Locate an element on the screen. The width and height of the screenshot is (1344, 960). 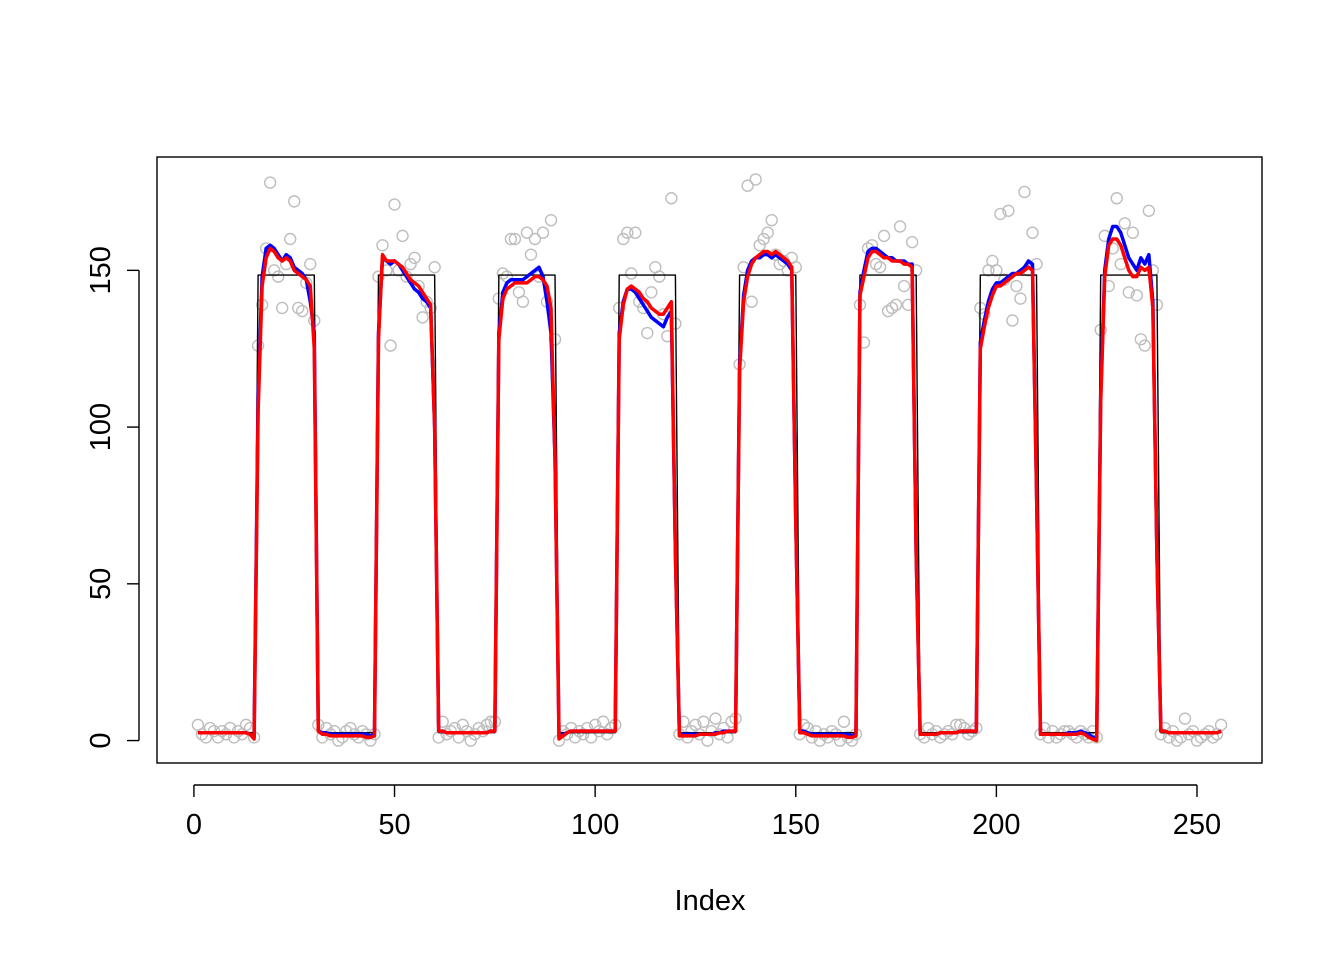
x-tick-label: 150 is located at coordinates (796, 825).